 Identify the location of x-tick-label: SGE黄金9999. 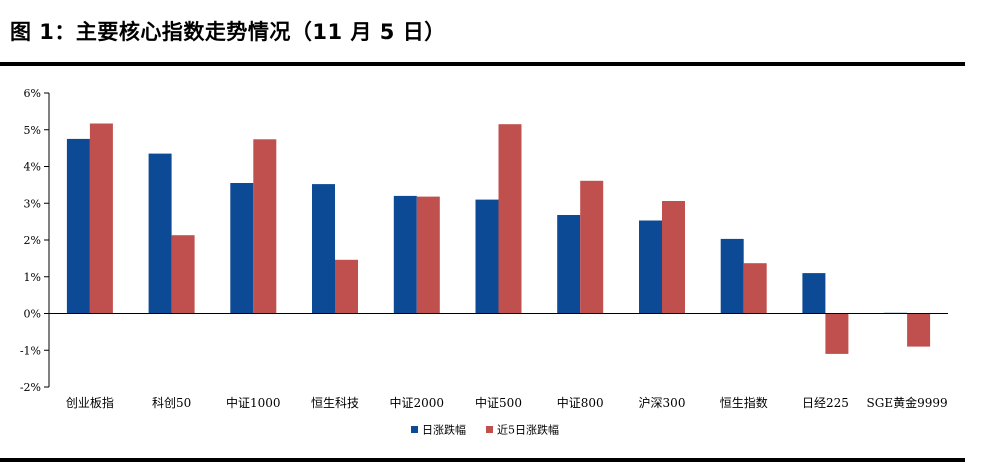
(907, 402).